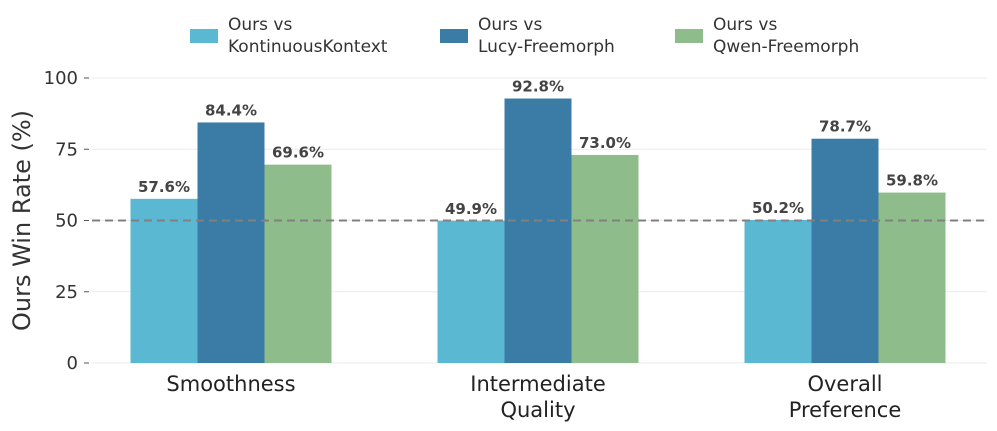 This screenshot has width=997, height=431. Describe the element at coordinates (845, 410) in the screenshot. I see `x-tick-label: Preference` at that location.